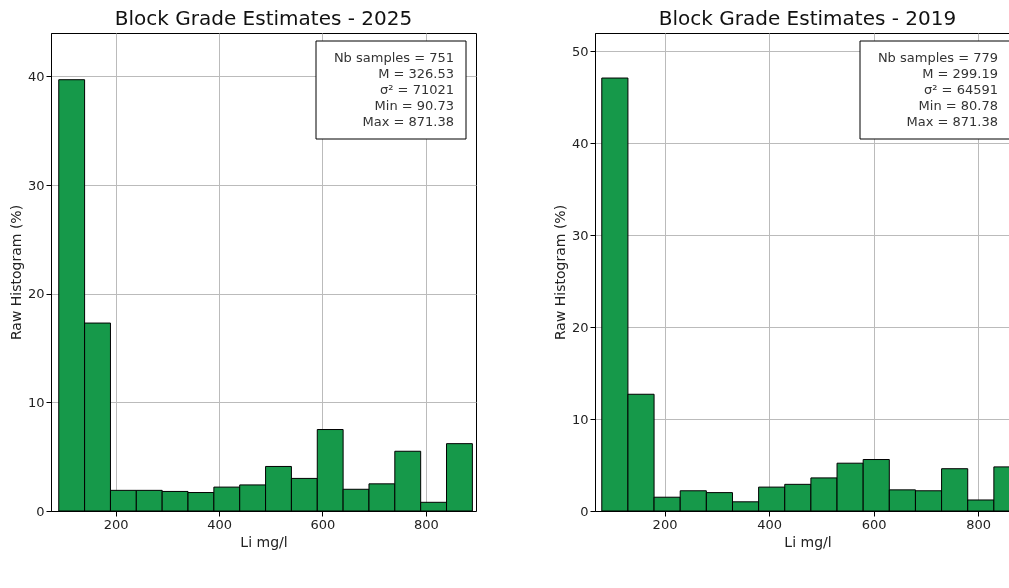 Image resolution: width=1009 pixels, height=588 pixels. What do you see at coordinates (960, 73) in the screenshot?
I see `annotation: M = 299.19` at bounding box center [960, 73].